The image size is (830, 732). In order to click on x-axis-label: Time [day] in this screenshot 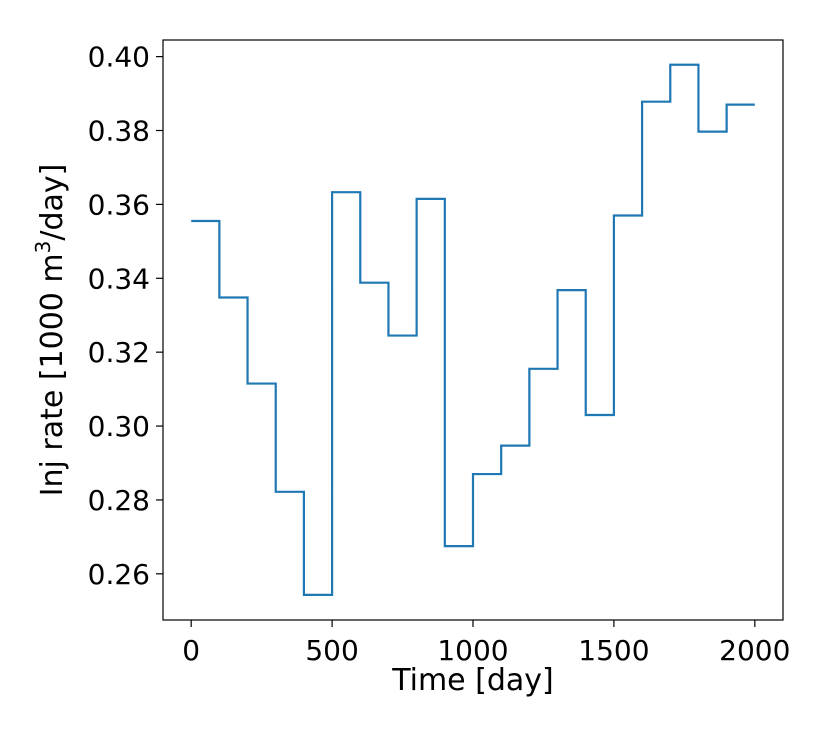, I will do `click(472, 680)`.